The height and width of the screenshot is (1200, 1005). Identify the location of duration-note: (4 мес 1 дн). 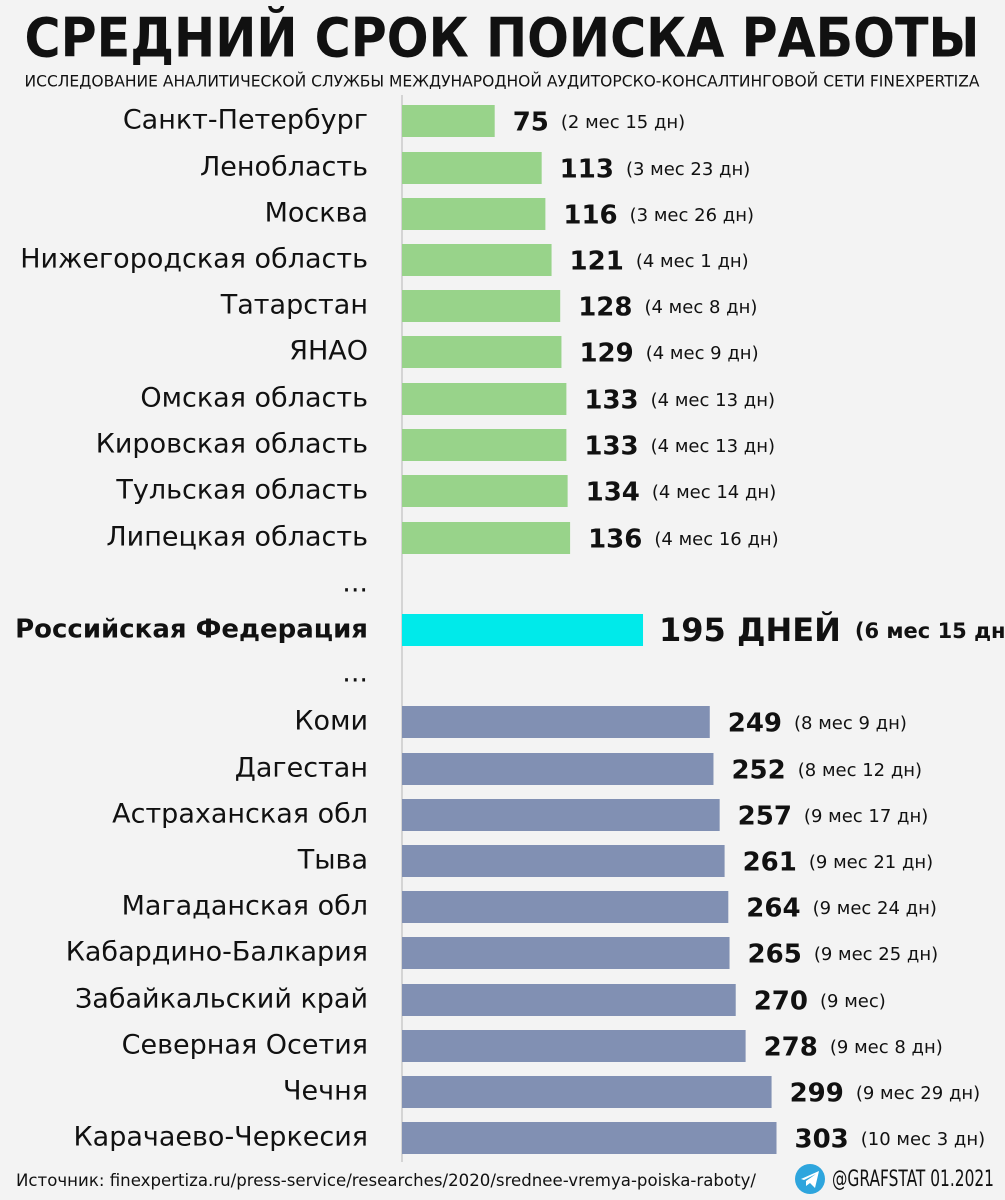
(692, 261).